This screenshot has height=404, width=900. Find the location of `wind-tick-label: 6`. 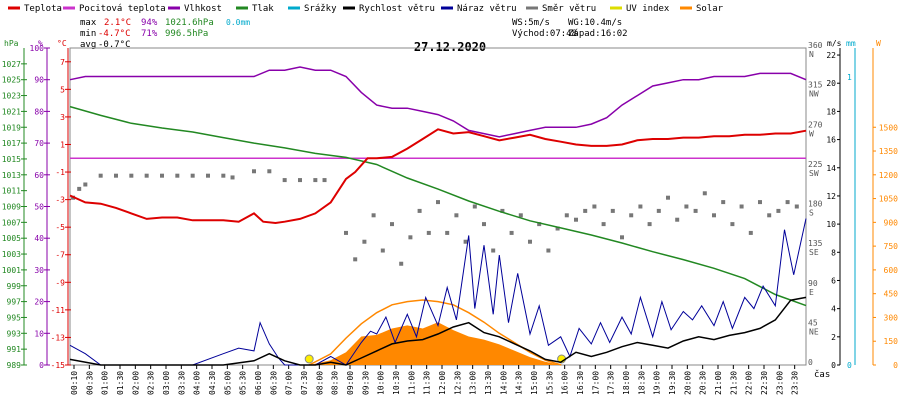

wind-tick-label: 6 is located at coordinates (833, 280).